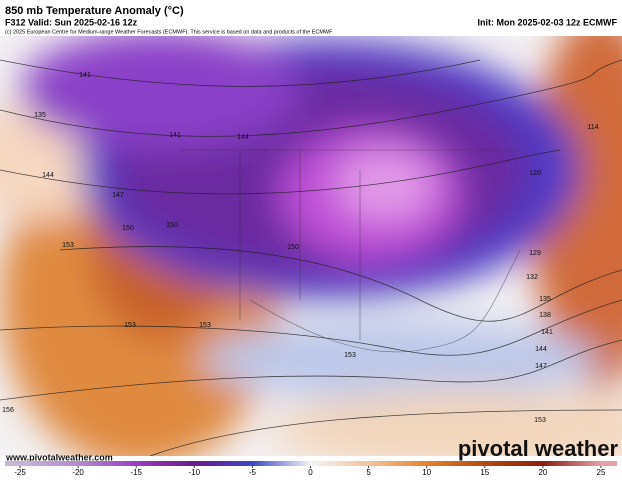 The height and width of the screenshot is (480, 622). Describe the element at coordinates (535, 253) in the screenshot. I see `contour-label: 129` at that location.